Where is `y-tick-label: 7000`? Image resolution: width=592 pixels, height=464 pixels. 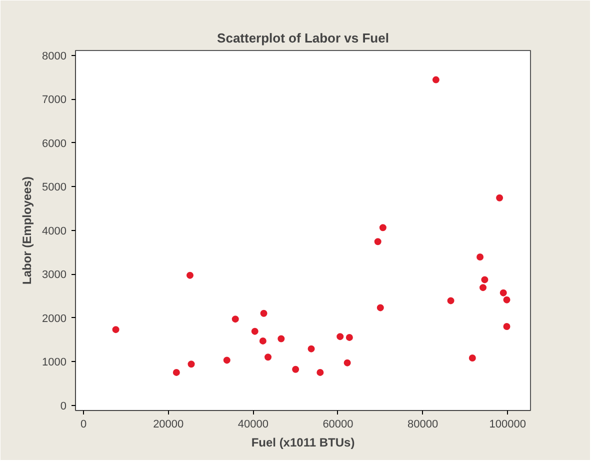
y-tick-label: 7000 is located at coordinates (54, 100).